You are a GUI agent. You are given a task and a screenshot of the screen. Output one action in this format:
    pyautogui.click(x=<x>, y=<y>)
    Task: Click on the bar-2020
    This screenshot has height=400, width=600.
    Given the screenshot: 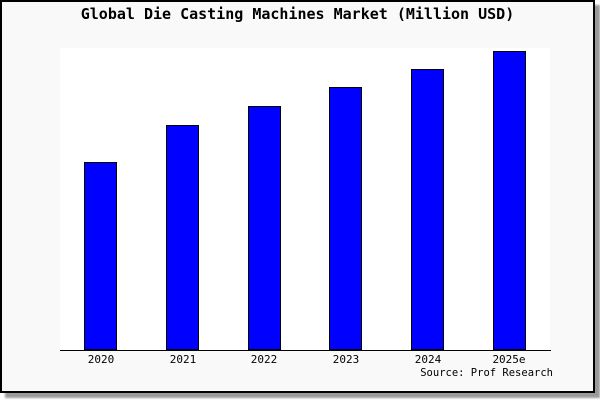 What is the action you would take?
    pyautogui.click(x=100, y=256)
    